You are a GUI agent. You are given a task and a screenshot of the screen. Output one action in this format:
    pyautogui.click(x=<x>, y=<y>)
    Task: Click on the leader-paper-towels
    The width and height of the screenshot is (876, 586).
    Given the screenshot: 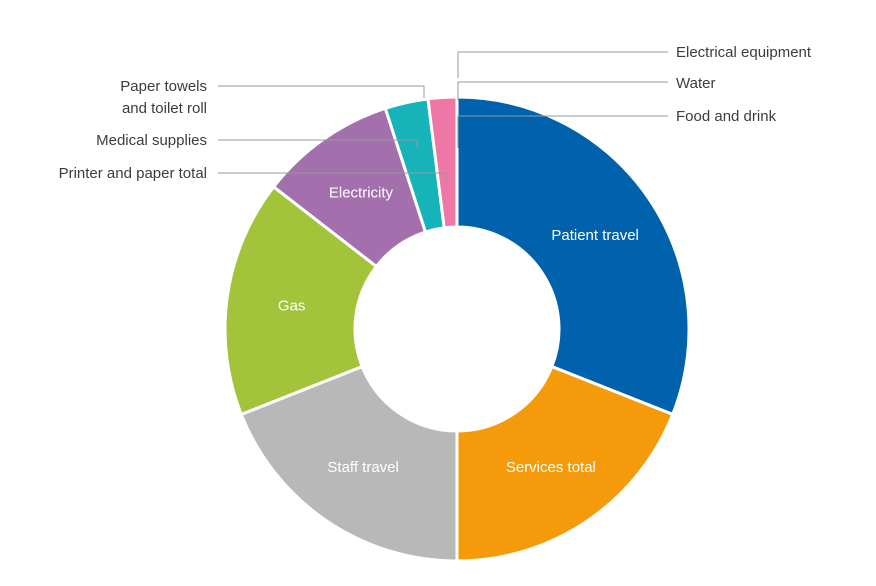 What is the action you would take?
    pyautogui.click(x=321, y=91)
    